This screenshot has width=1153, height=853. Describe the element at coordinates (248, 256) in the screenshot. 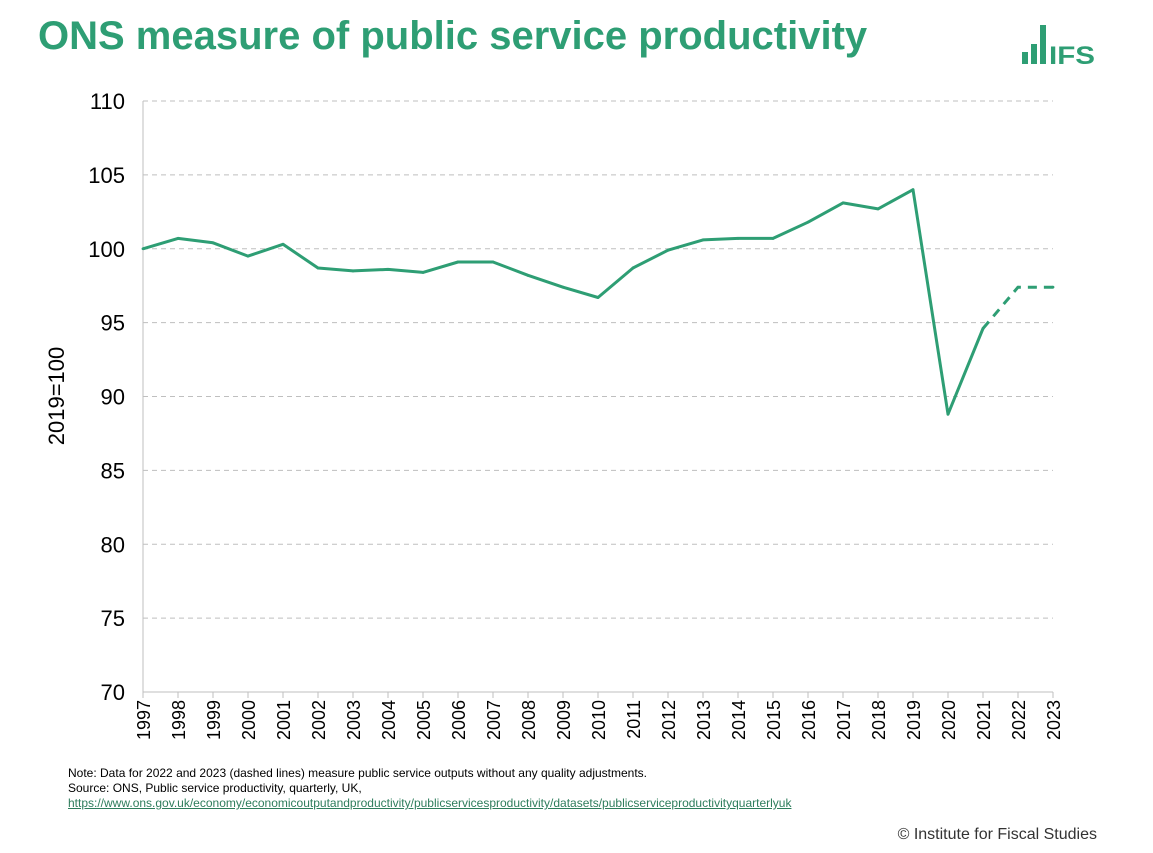

I see `data-point-2000` at that location.